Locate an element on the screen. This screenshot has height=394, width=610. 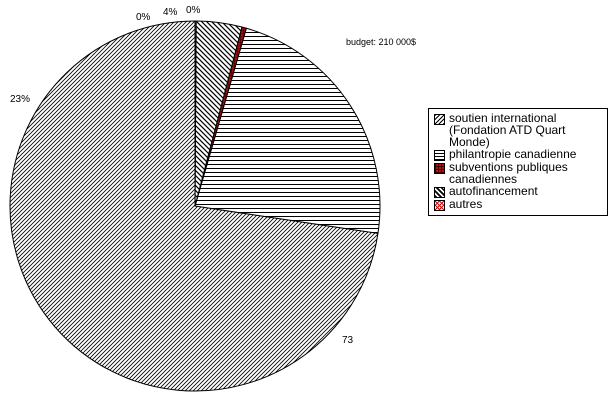
legend-item-5: autres is located at coordinates (518, 204).